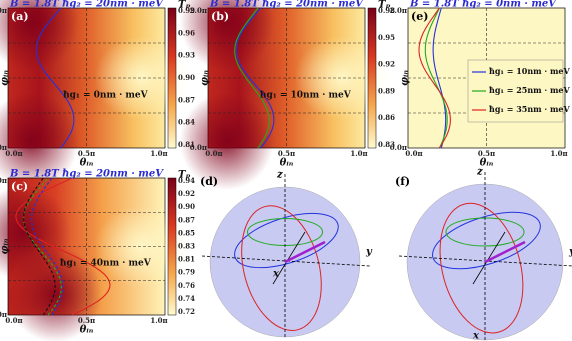  Describe the element at coordinates (483, 5) in the screenshot. I see `panel-title: B = 1.8T ħg₂ = 0nm · meV` at that location.